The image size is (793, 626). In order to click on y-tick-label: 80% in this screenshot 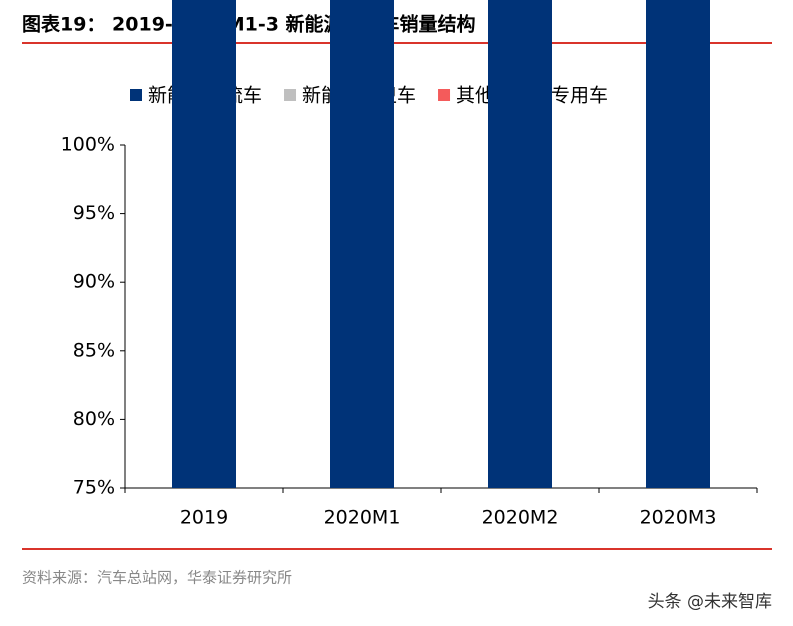, I will do `click(94, 419)`.